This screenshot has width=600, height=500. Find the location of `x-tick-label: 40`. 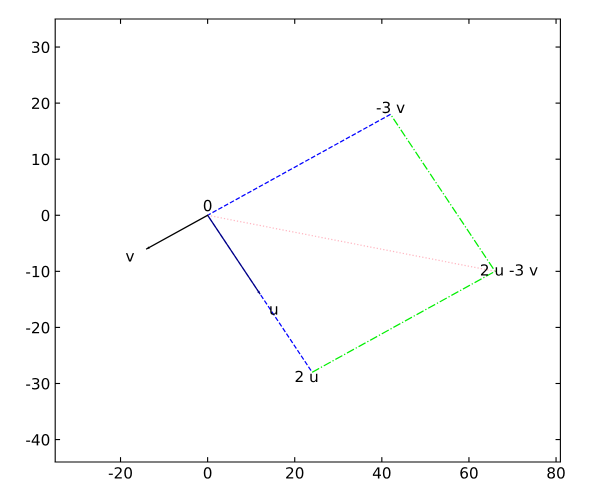

x-tick-label: 40 is located at coordinates (381, 473).